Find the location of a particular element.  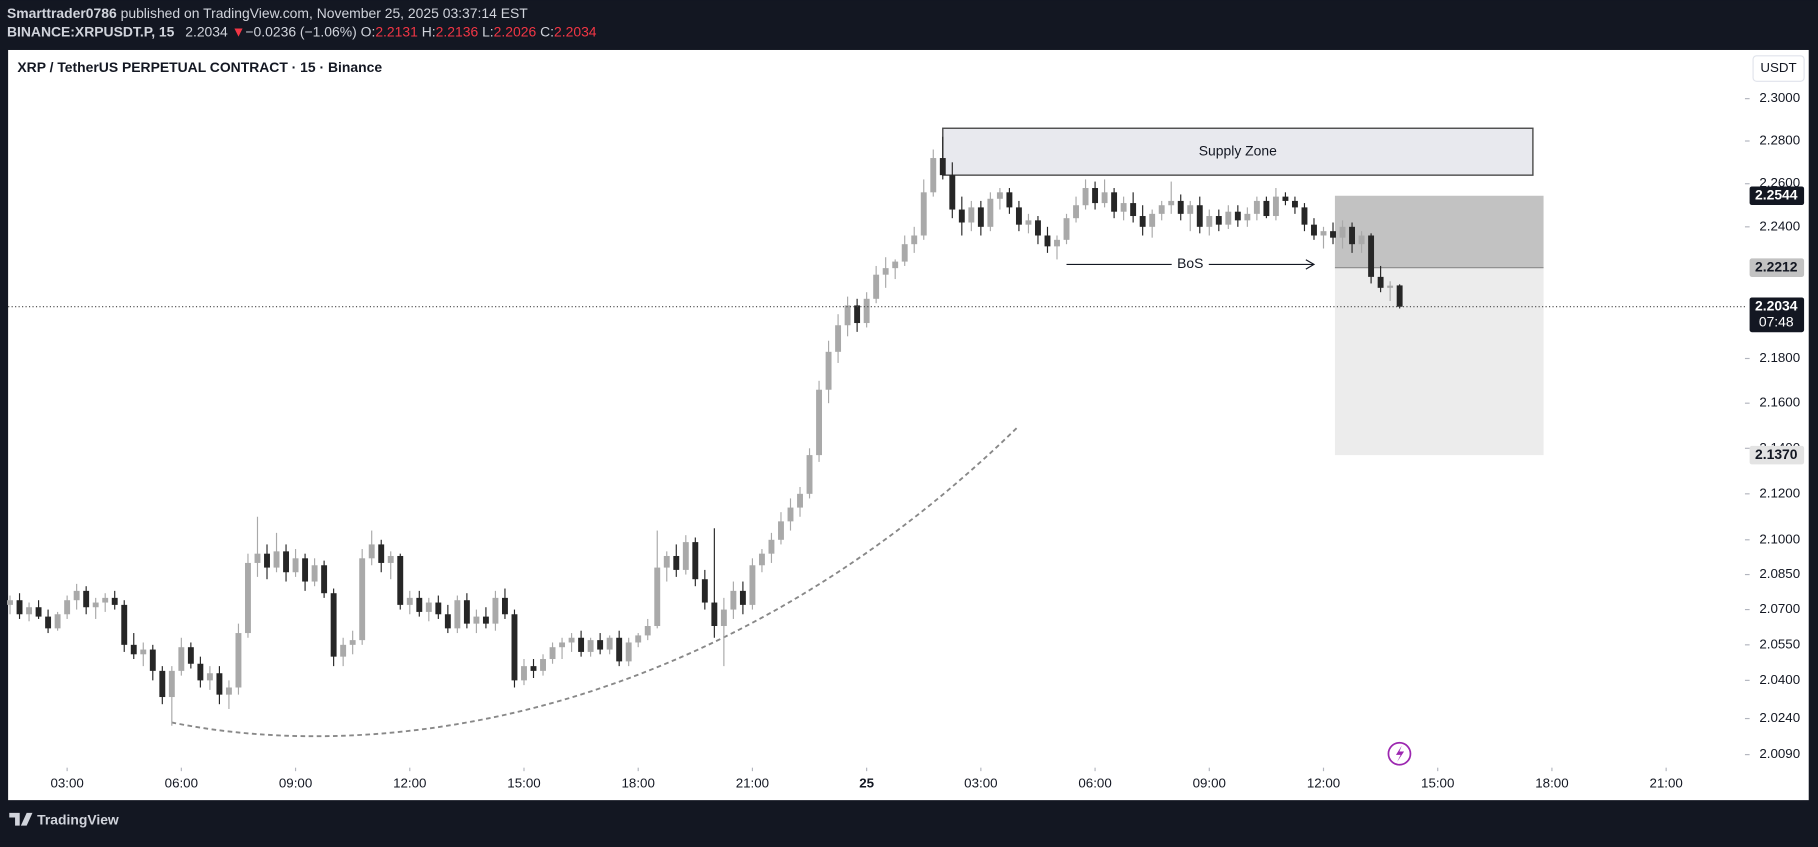

y-tick-label: 2.0550 is located at coordinates (1779, 643).